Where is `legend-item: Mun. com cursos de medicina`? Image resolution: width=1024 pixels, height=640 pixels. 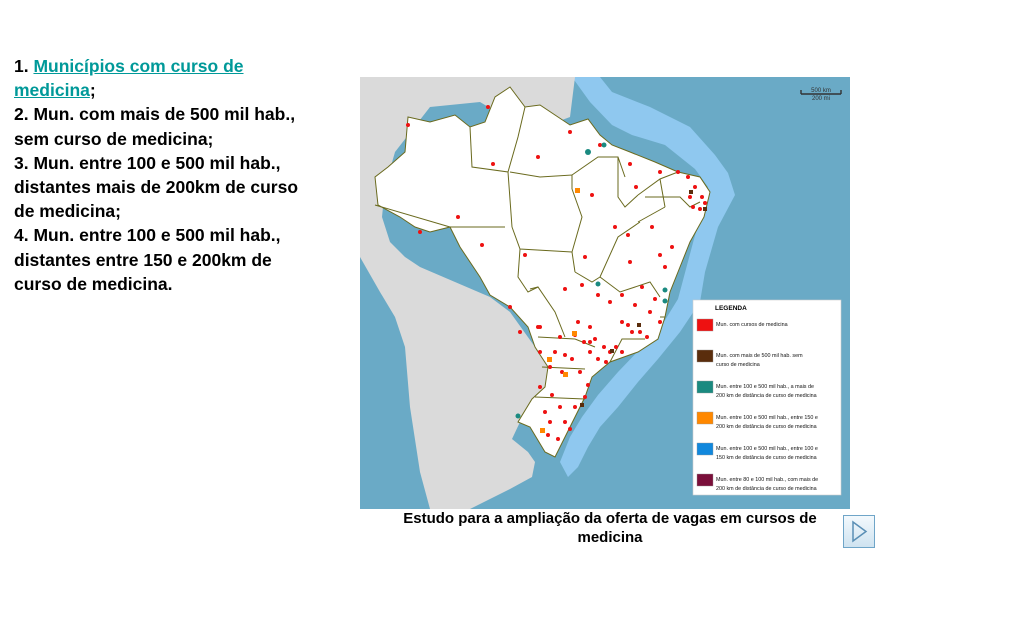 legend-item: Mun. com cursos de medicina is located at coordinates (742, 325).